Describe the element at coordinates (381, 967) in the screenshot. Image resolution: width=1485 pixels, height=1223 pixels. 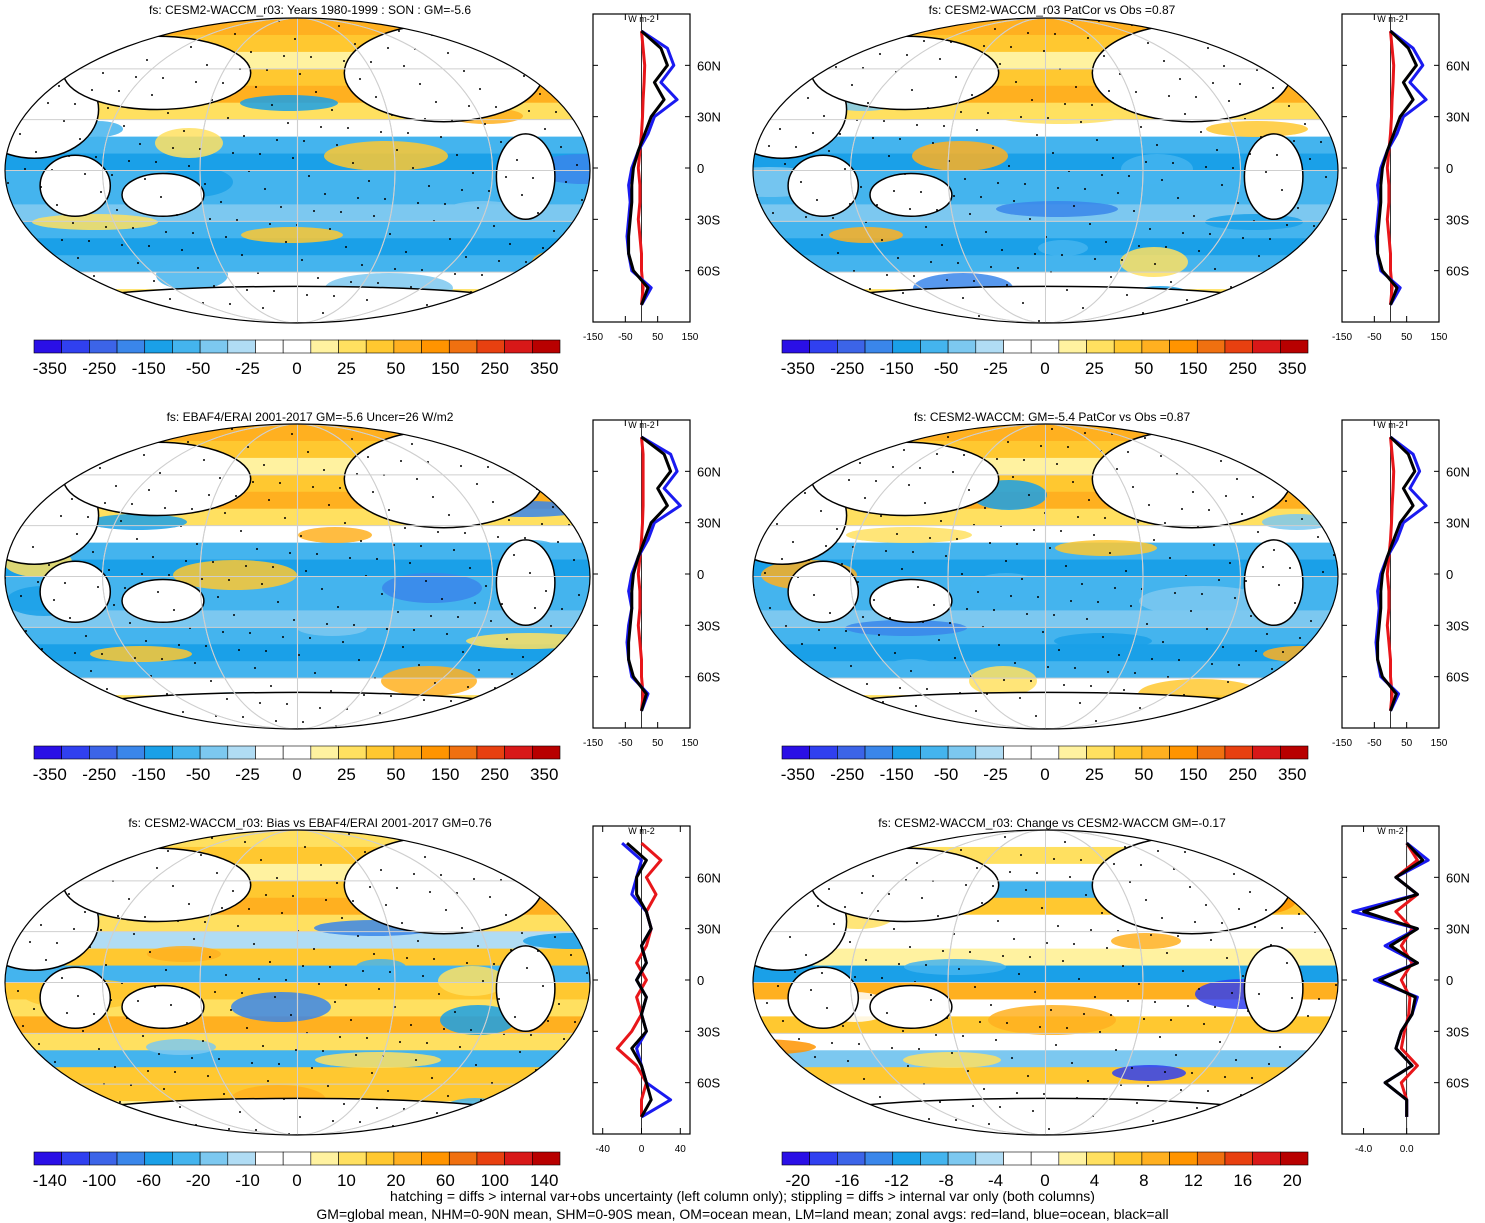
I see `field-blob` at that location.